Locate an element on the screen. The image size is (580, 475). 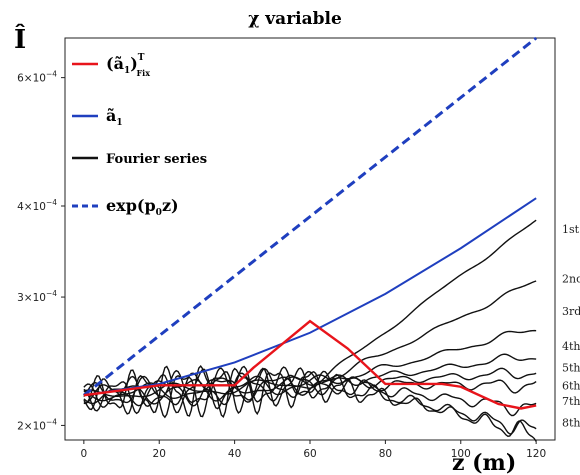
order-label: 4th is located at coordinates (571, 346).